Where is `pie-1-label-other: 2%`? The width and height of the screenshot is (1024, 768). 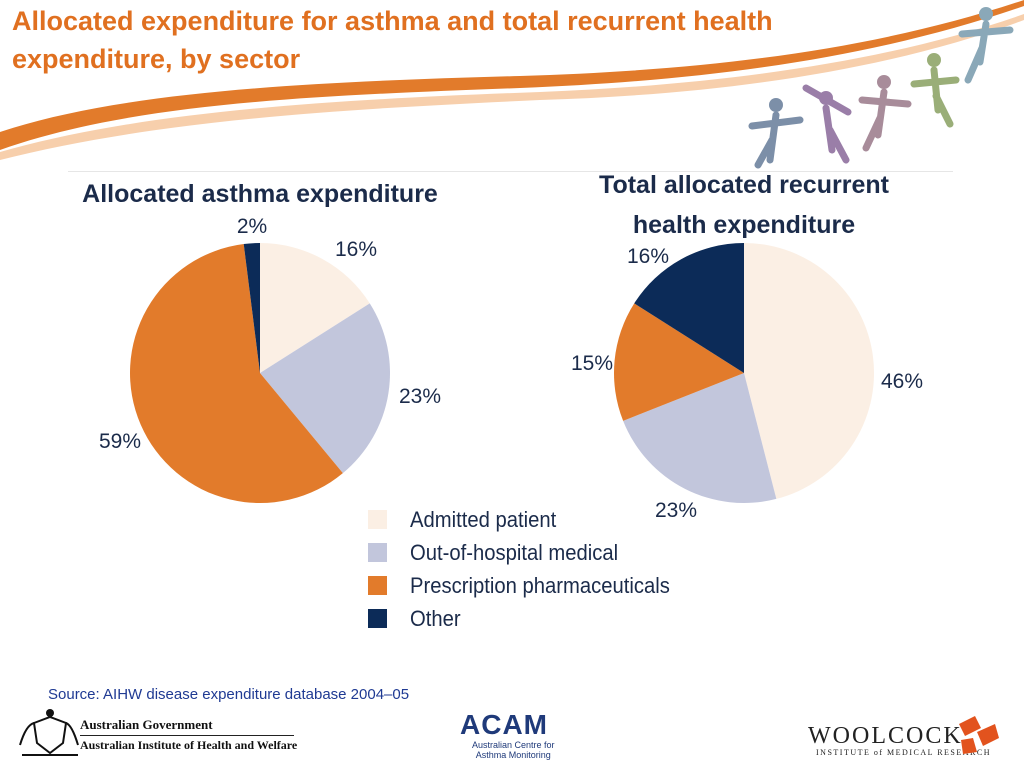 pie-1-label-other: 2% is located at coordinates (252, 226).